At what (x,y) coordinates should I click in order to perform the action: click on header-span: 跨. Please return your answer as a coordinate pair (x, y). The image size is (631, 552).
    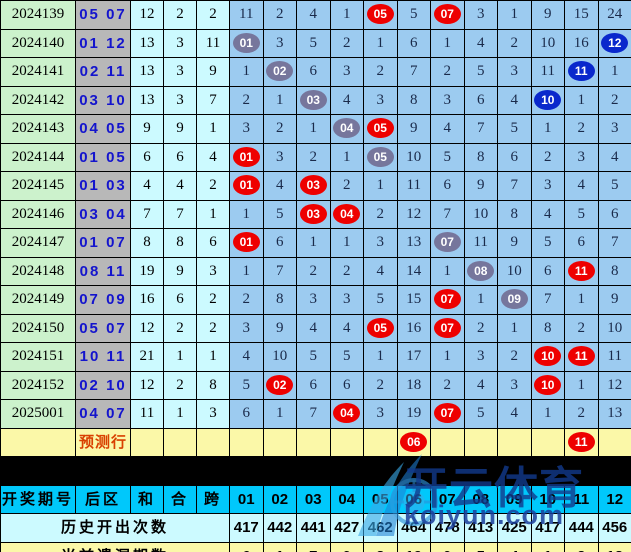
    Looking at the image, I should click on (213, 499).